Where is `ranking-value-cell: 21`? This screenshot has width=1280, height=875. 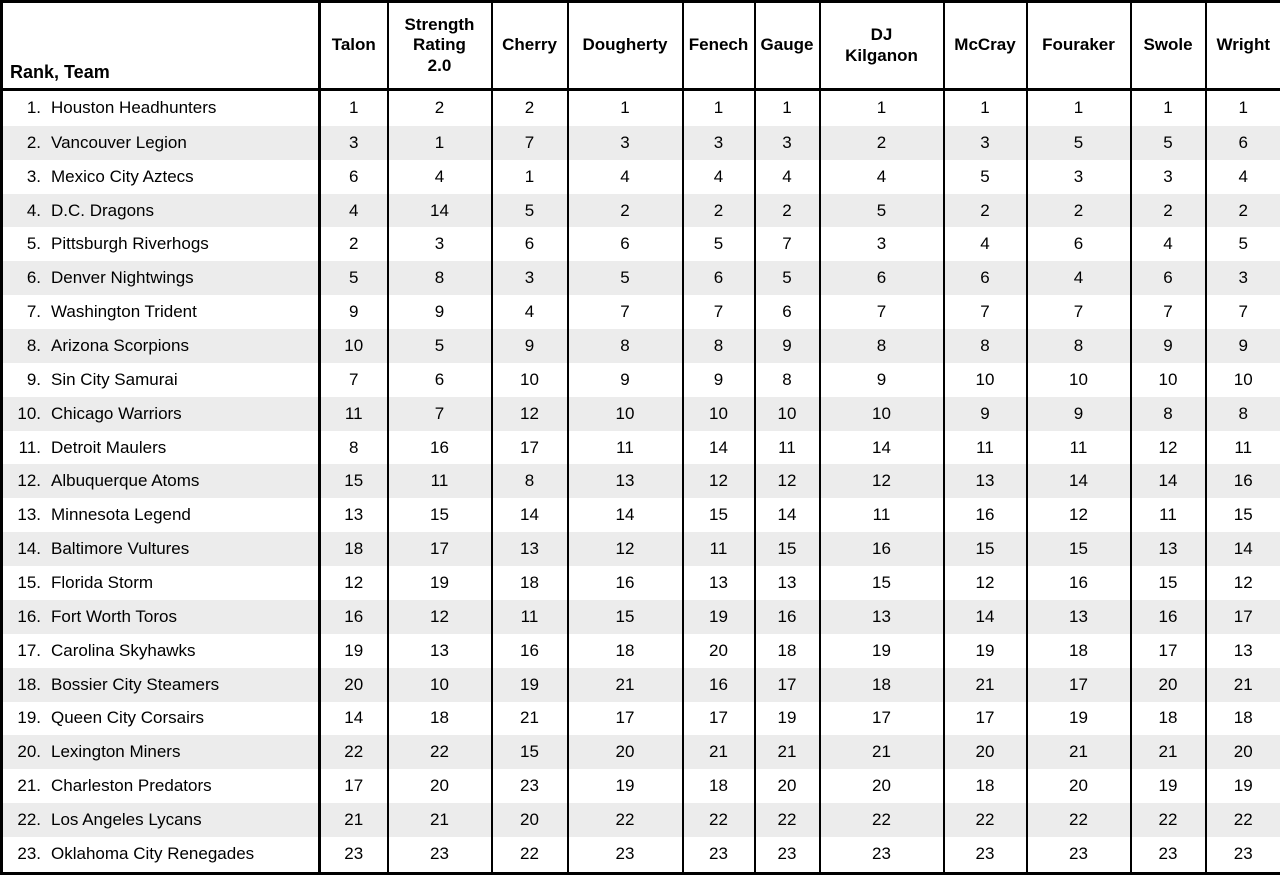 ranking-value-cell: 21 is located at coordinates (529, 718).